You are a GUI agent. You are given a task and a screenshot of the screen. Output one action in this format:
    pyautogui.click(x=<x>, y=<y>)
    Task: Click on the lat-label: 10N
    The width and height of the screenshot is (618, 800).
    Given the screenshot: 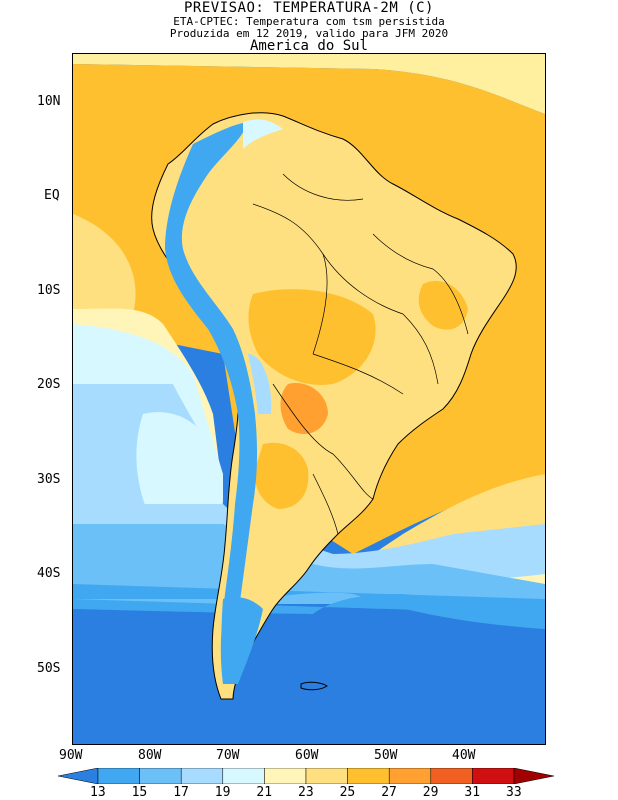 What is the action you would take?
    pyautogui.click(x=49, y=101)
    